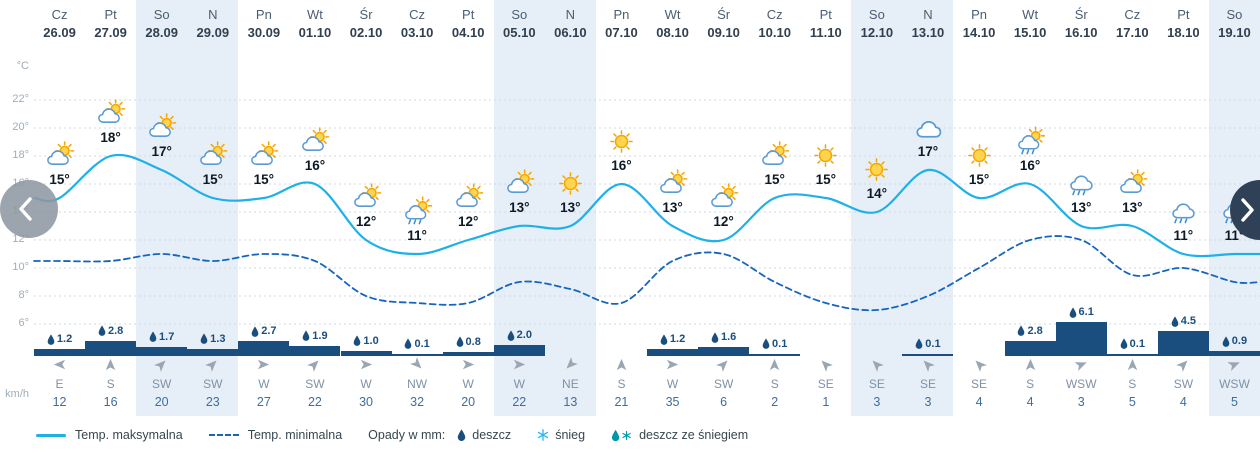 This screenshot has height=453, width=1260. Describe the element at coordinates (927, 384) in the screenshot. I see `wind-direction-label: SE` at that location.